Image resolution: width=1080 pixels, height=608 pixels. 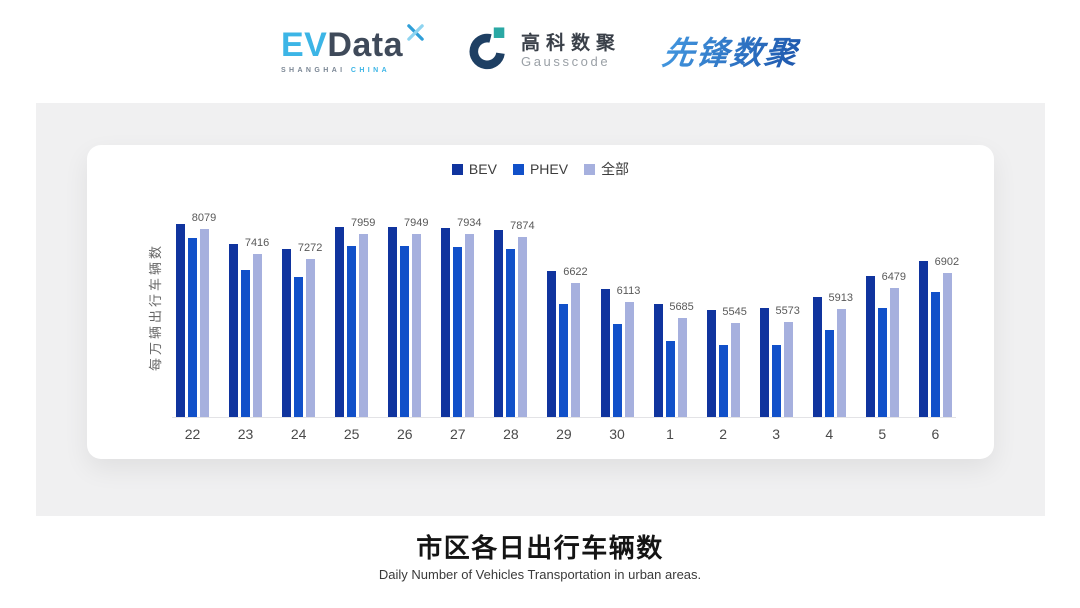 I want to click on bar-group-28: 7874 28, so click(x=514, y=319).